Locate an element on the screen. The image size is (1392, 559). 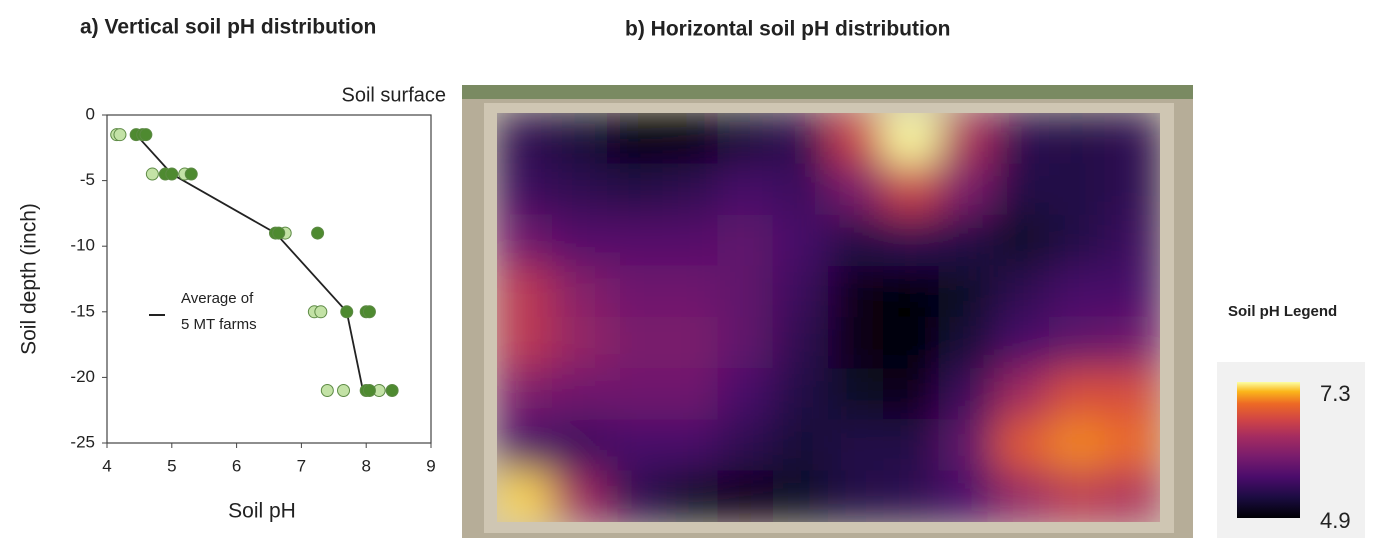
plot-frame is located at coordinates (269, 279).